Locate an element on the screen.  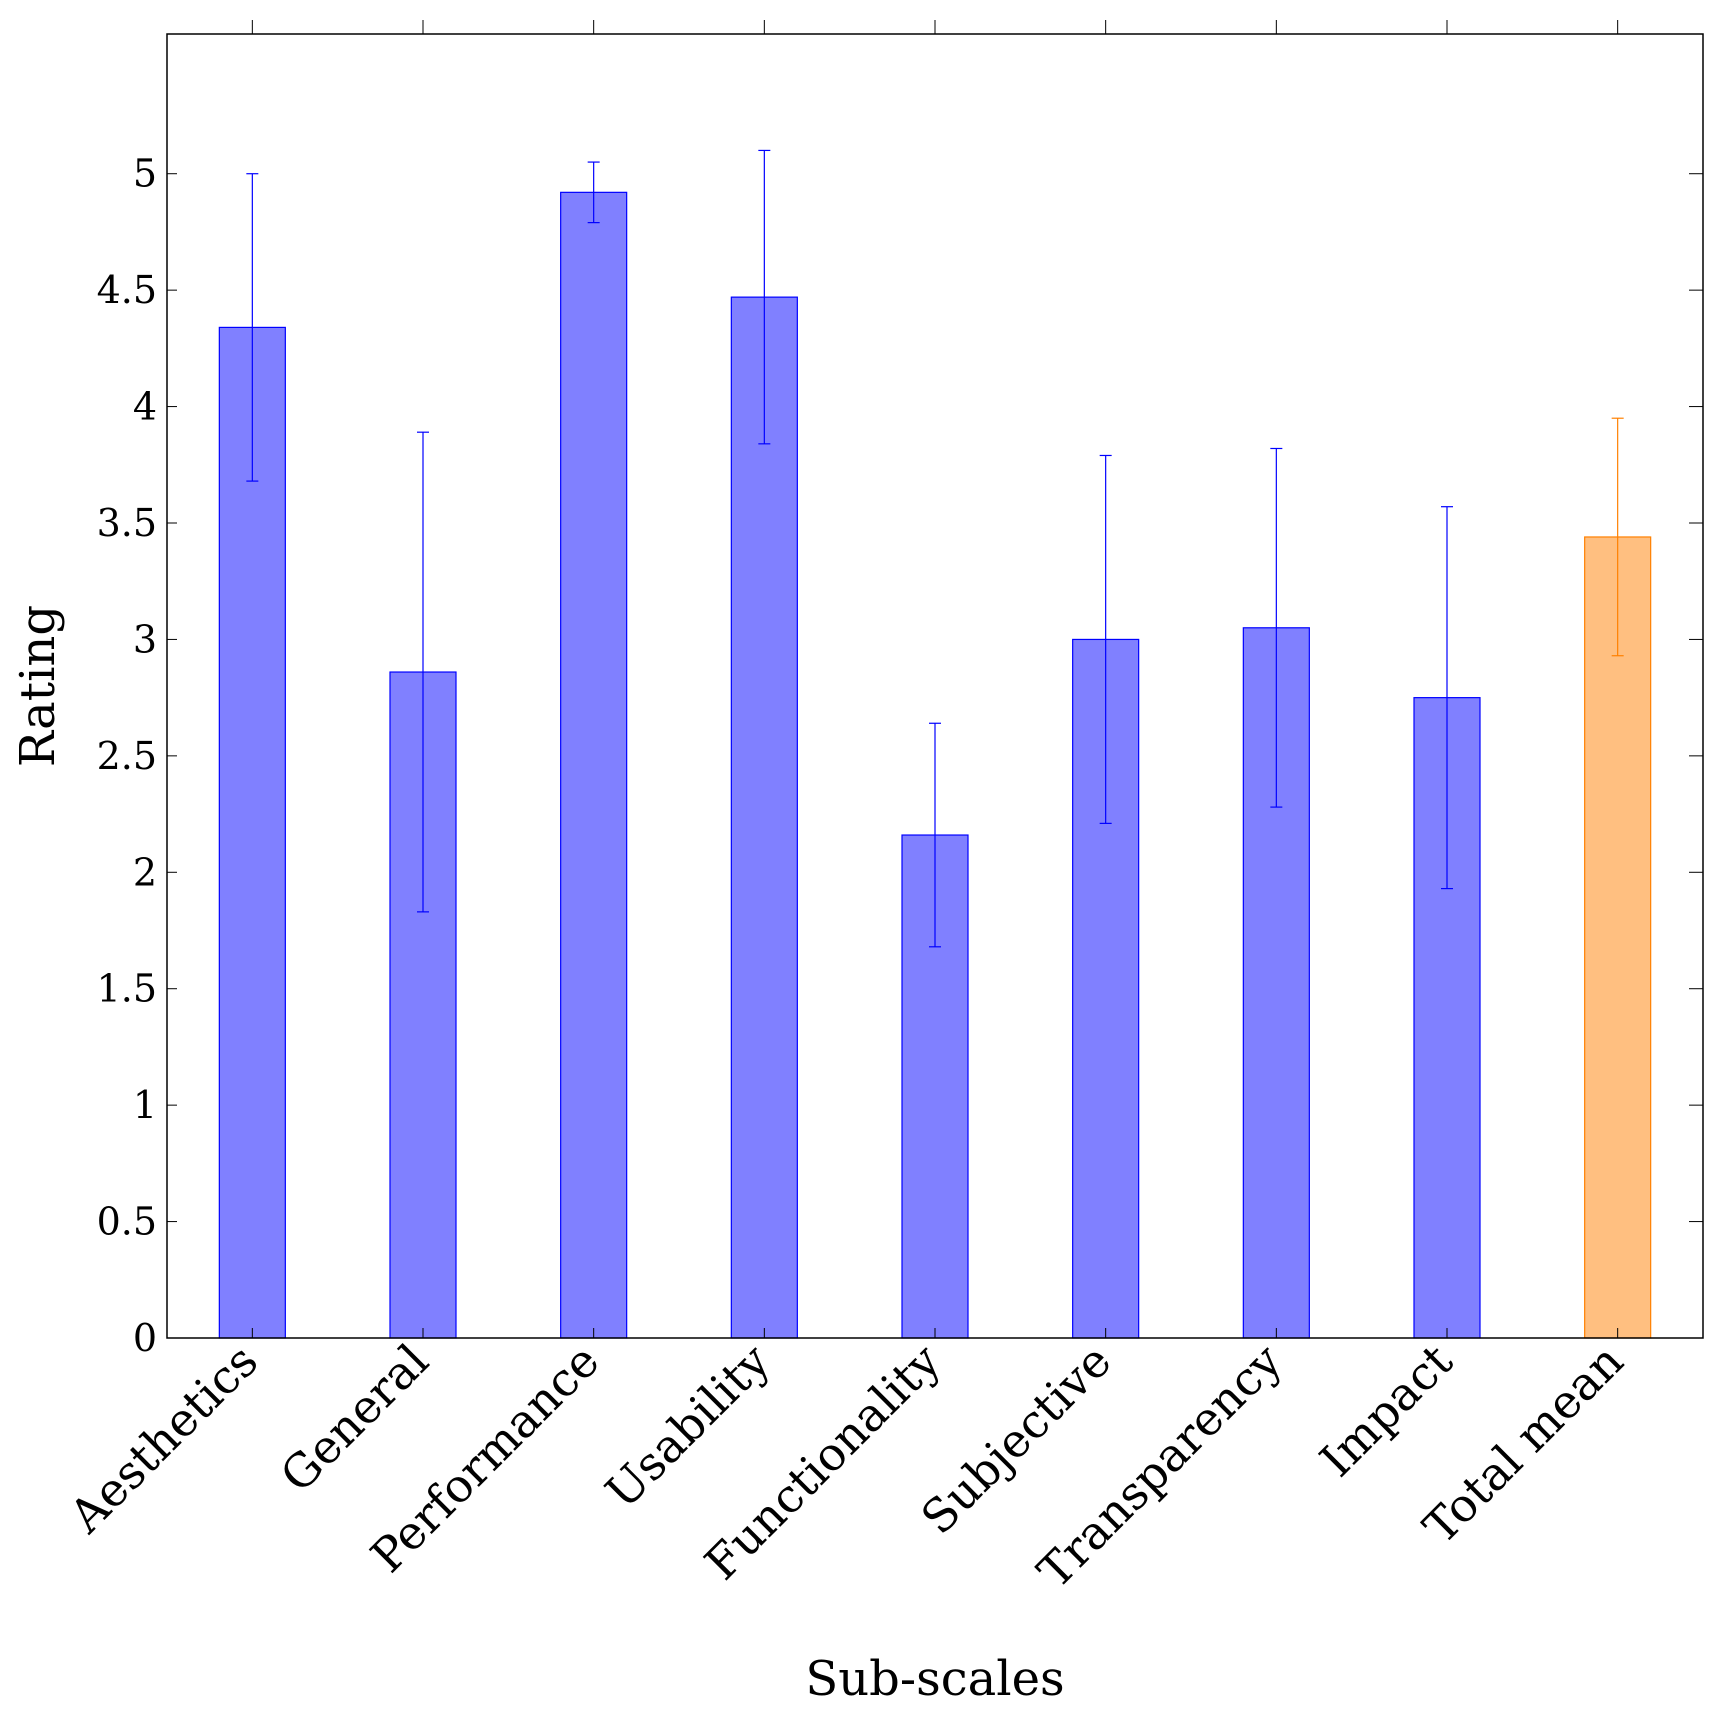
y-tick-label: 1.5 is located at coordinates (127, 989).